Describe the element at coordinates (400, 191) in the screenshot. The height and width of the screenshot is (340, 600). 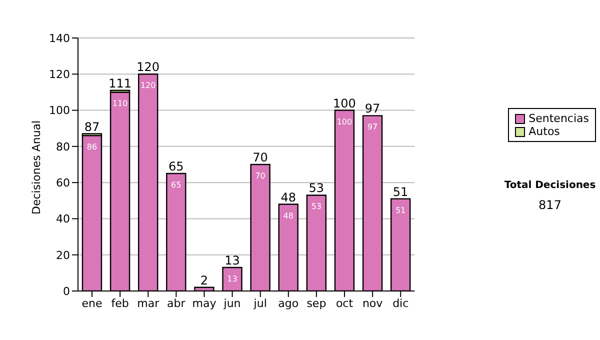
I see `total-label: 51` at that location.